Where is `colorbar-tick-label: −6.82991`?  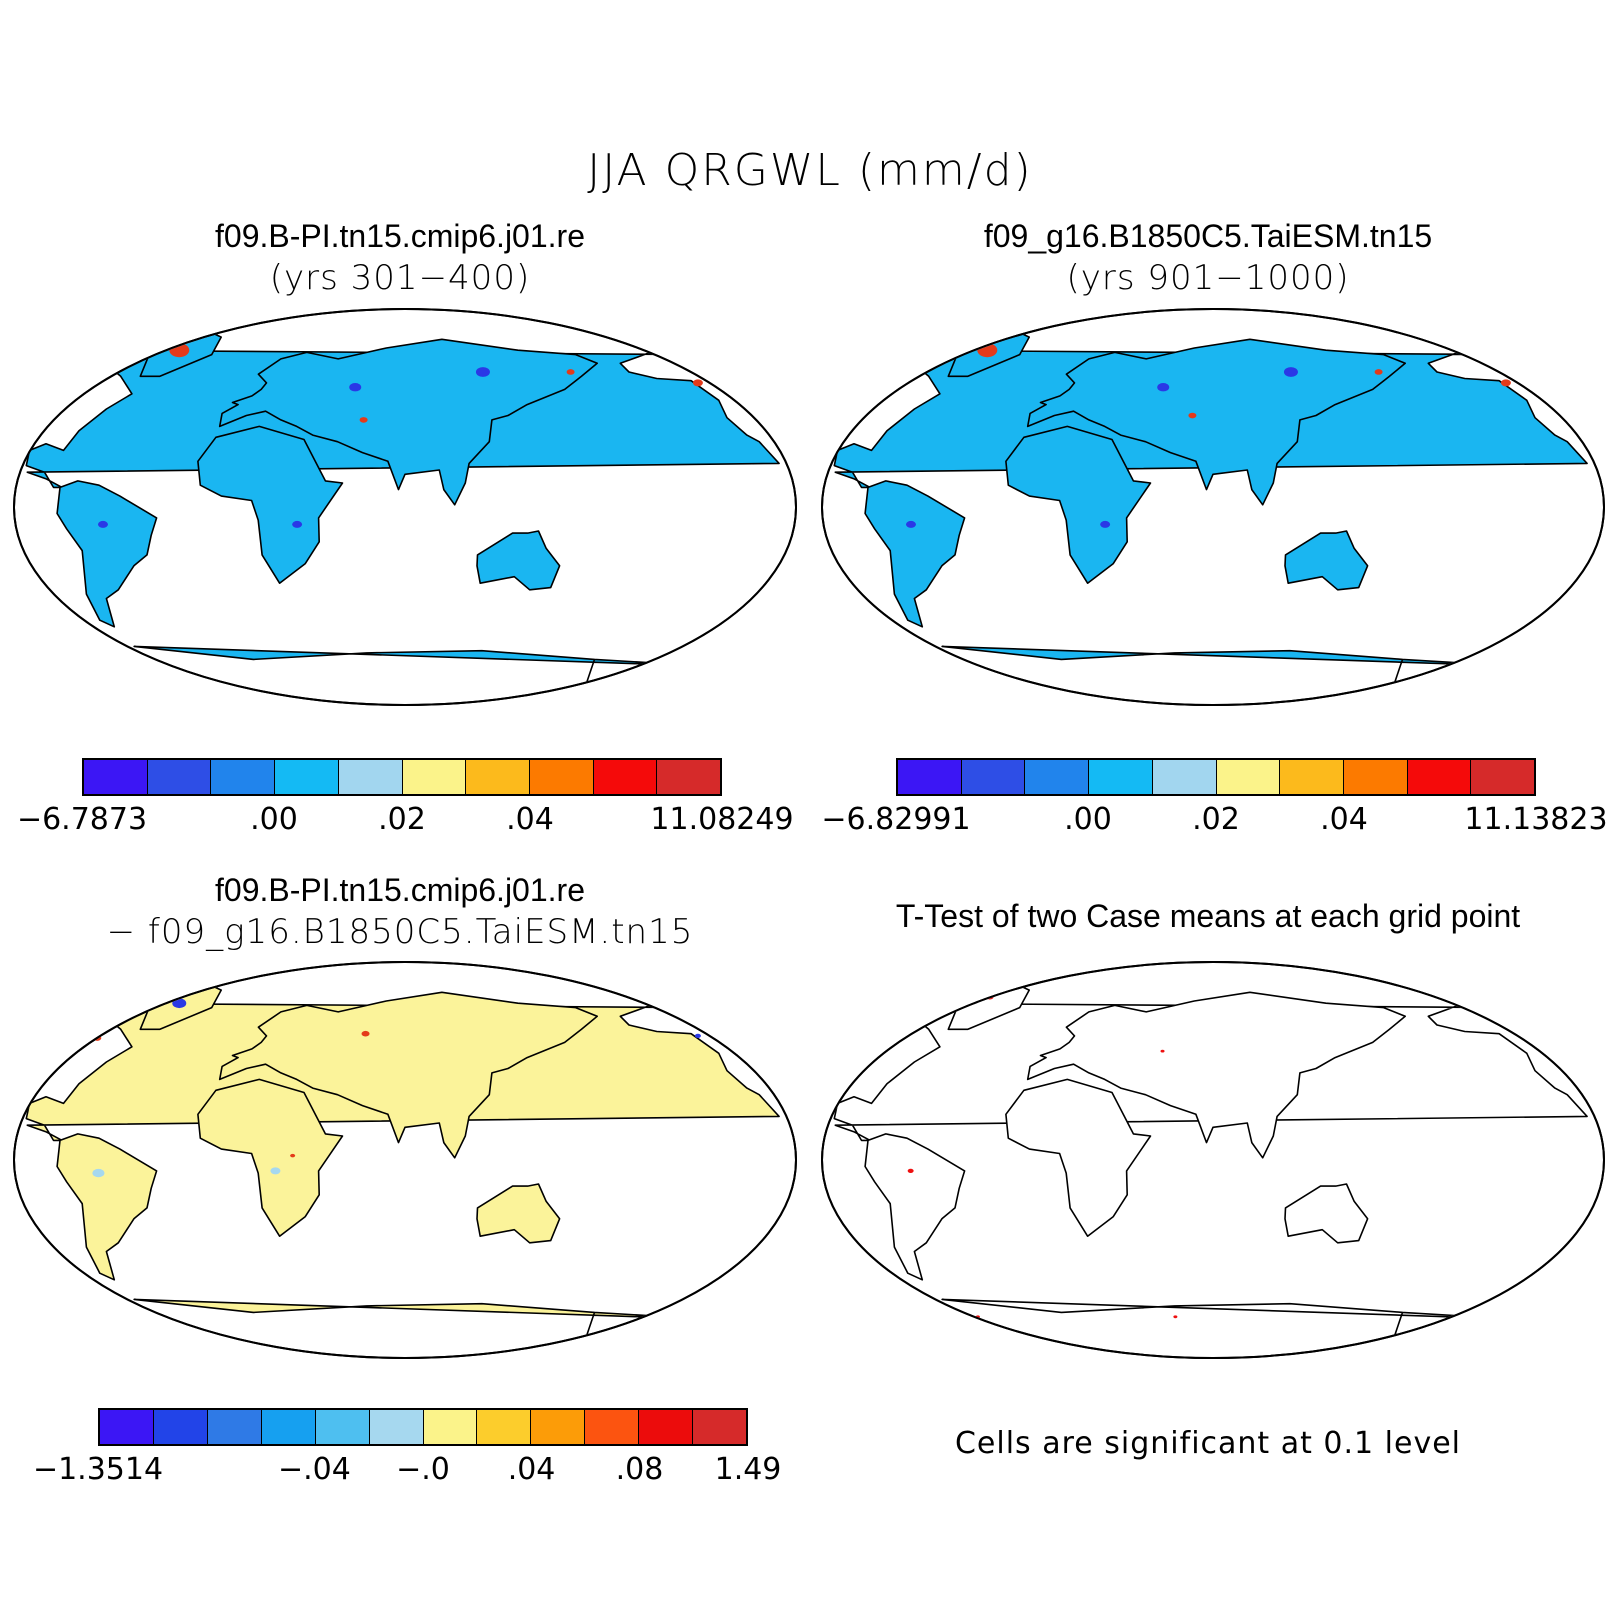 colorbar-tick-label: −6.82991 is located at coordinates (896, 819).